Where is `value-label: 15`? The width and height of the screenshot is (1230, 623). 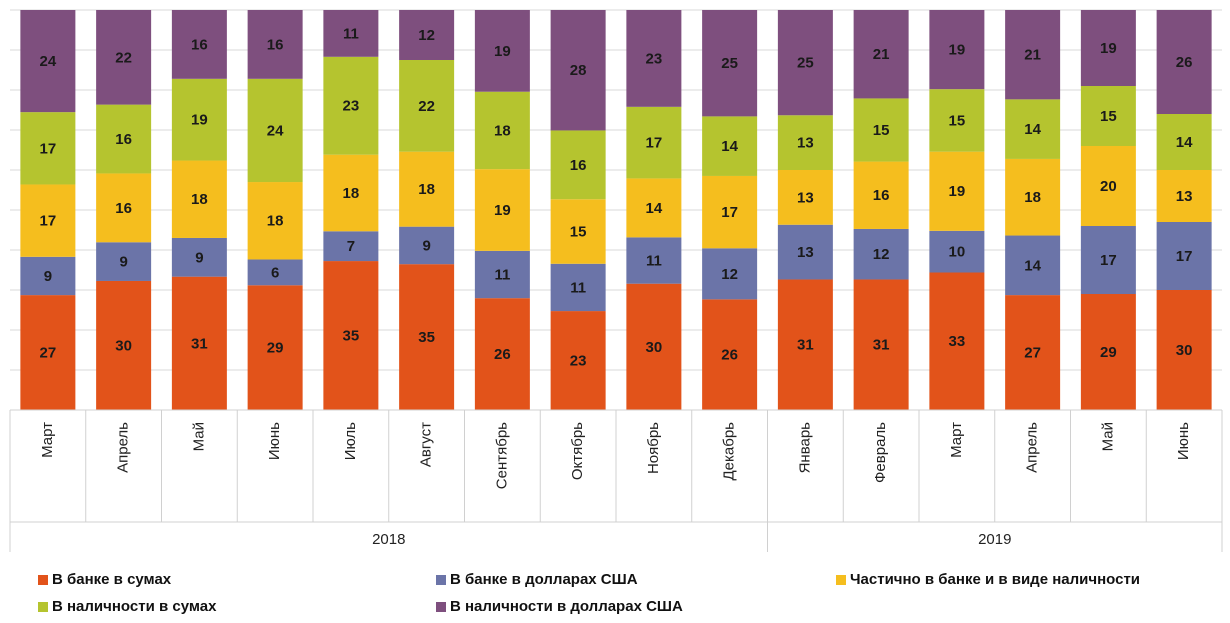
value-label: 15 is located at coordinates (957, 120).